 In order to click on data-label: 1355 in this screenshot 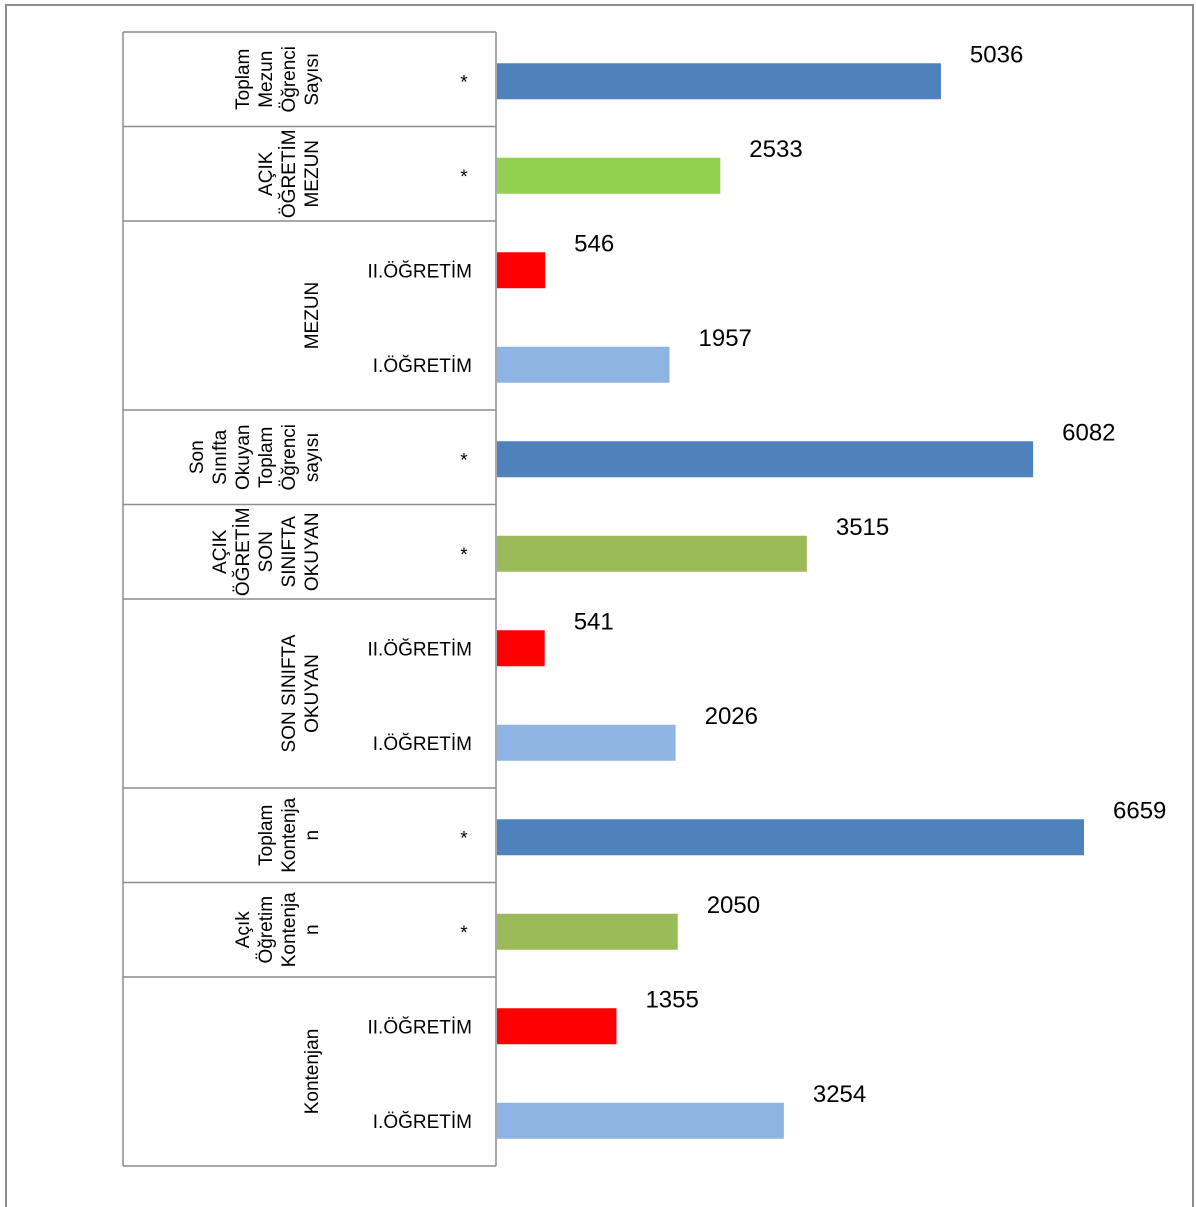, I will do `click(671, 999)`.